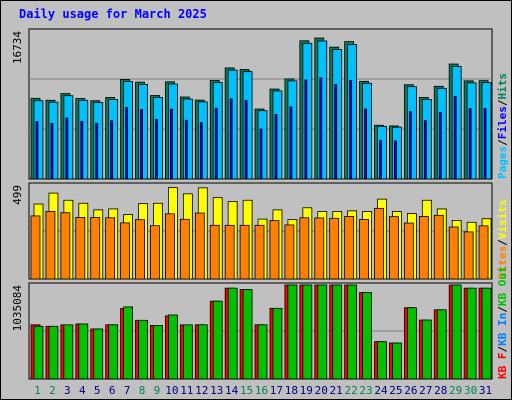 Image resolution: width=512 pixels, height=400 pixels. I want to click on x-tick-label: 10, so click(171, 390).